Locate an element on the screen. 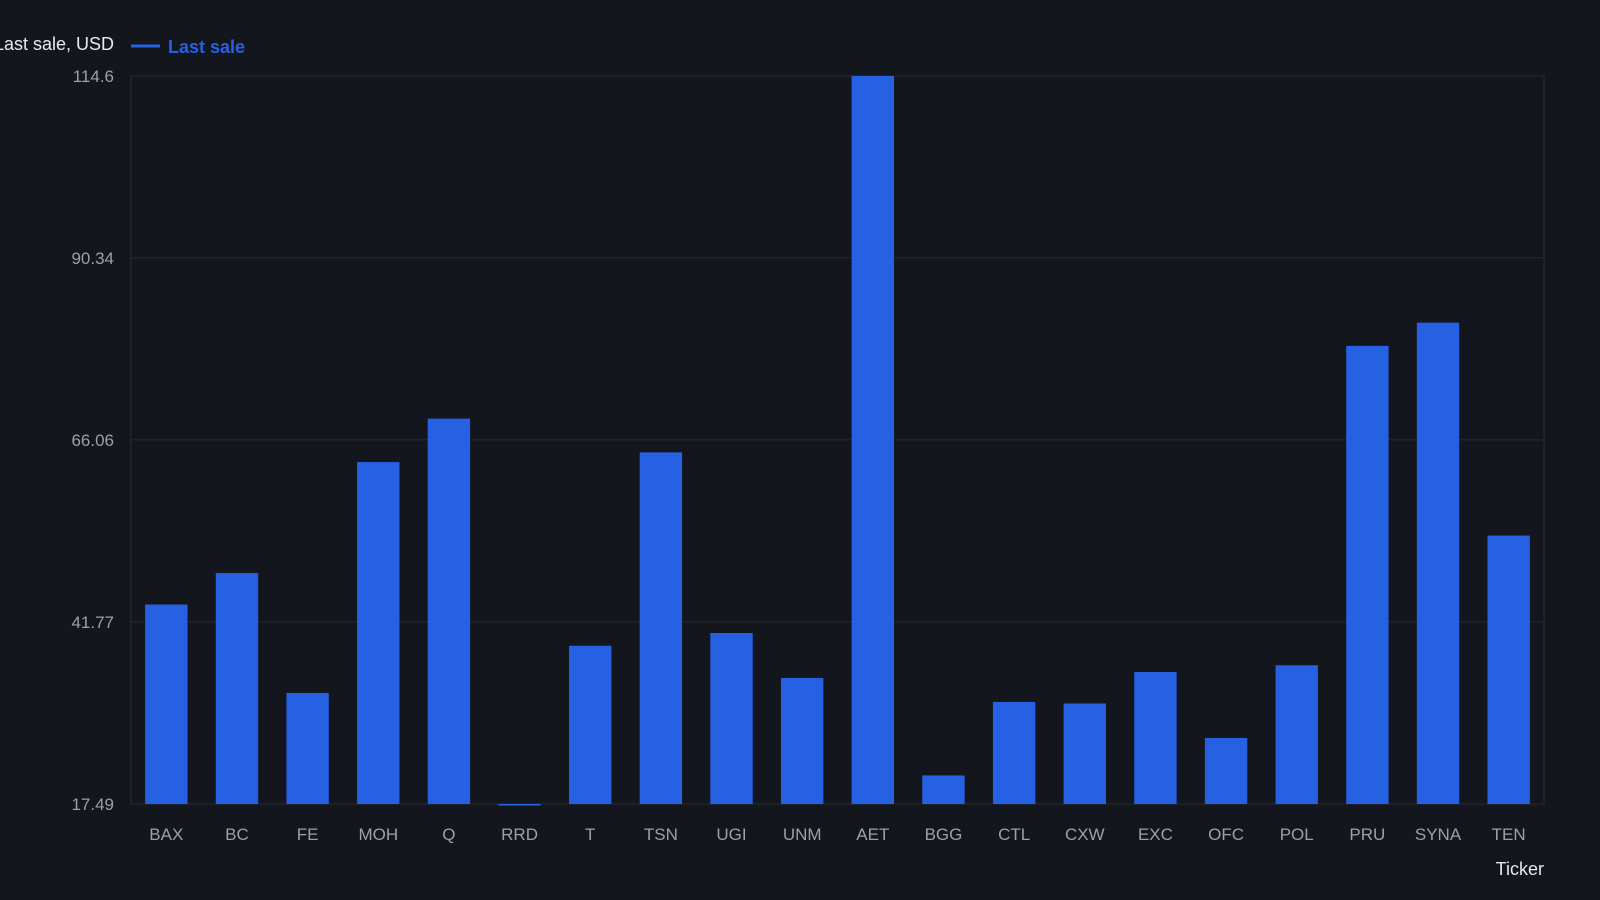  bar-ofc is located at coordinates (1226, 770).